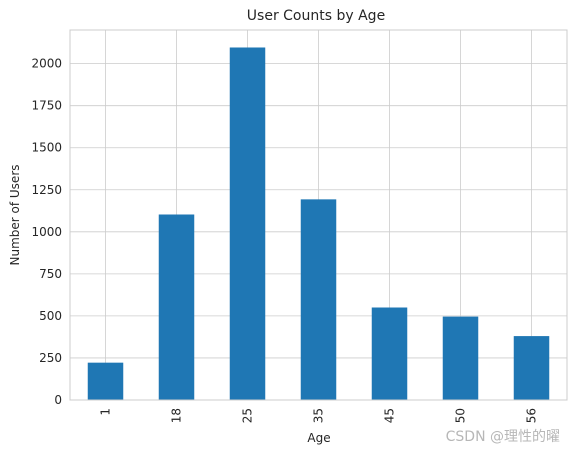  I want to click on x-tick-label: 18, so click(177, 415).